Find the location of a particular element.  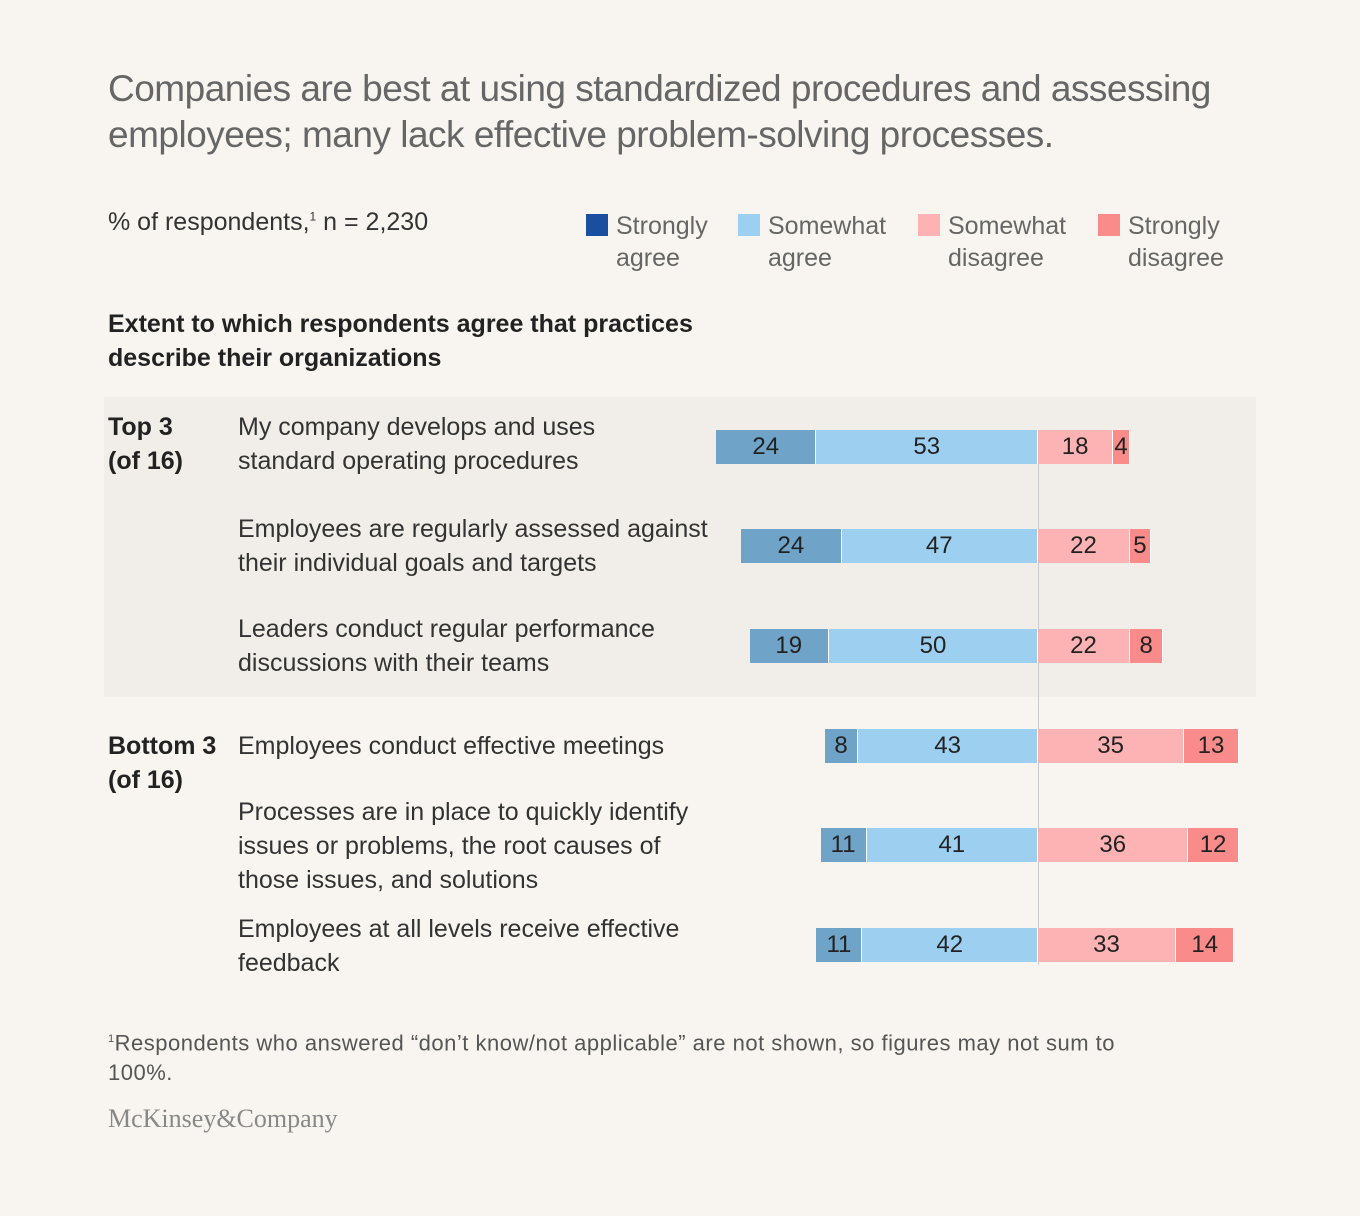

category-label: Employees conduct effective meetings is located at coordinates (451, 746).